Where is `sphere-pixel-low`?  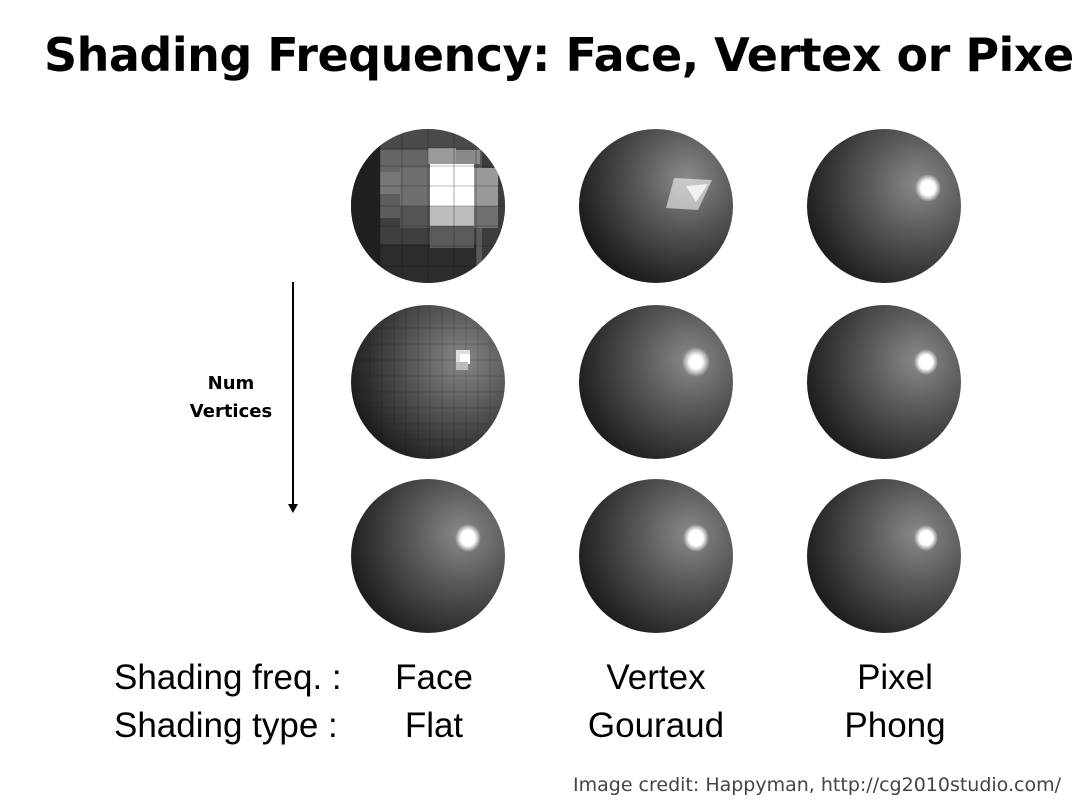 sphere-pixel-low is located at coordinates (884, 206).